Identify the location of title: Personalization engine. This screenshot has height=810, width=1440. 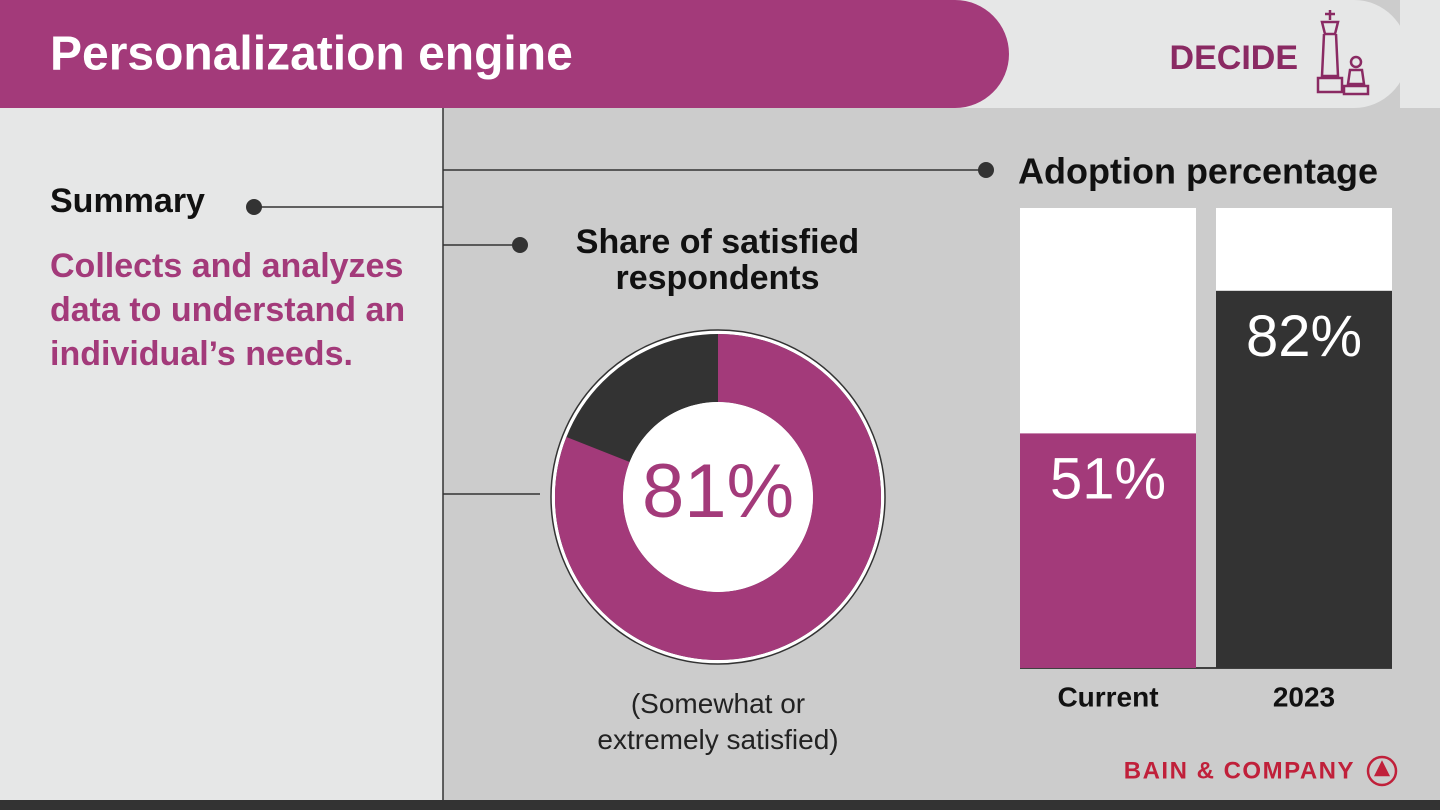
(311, 54).